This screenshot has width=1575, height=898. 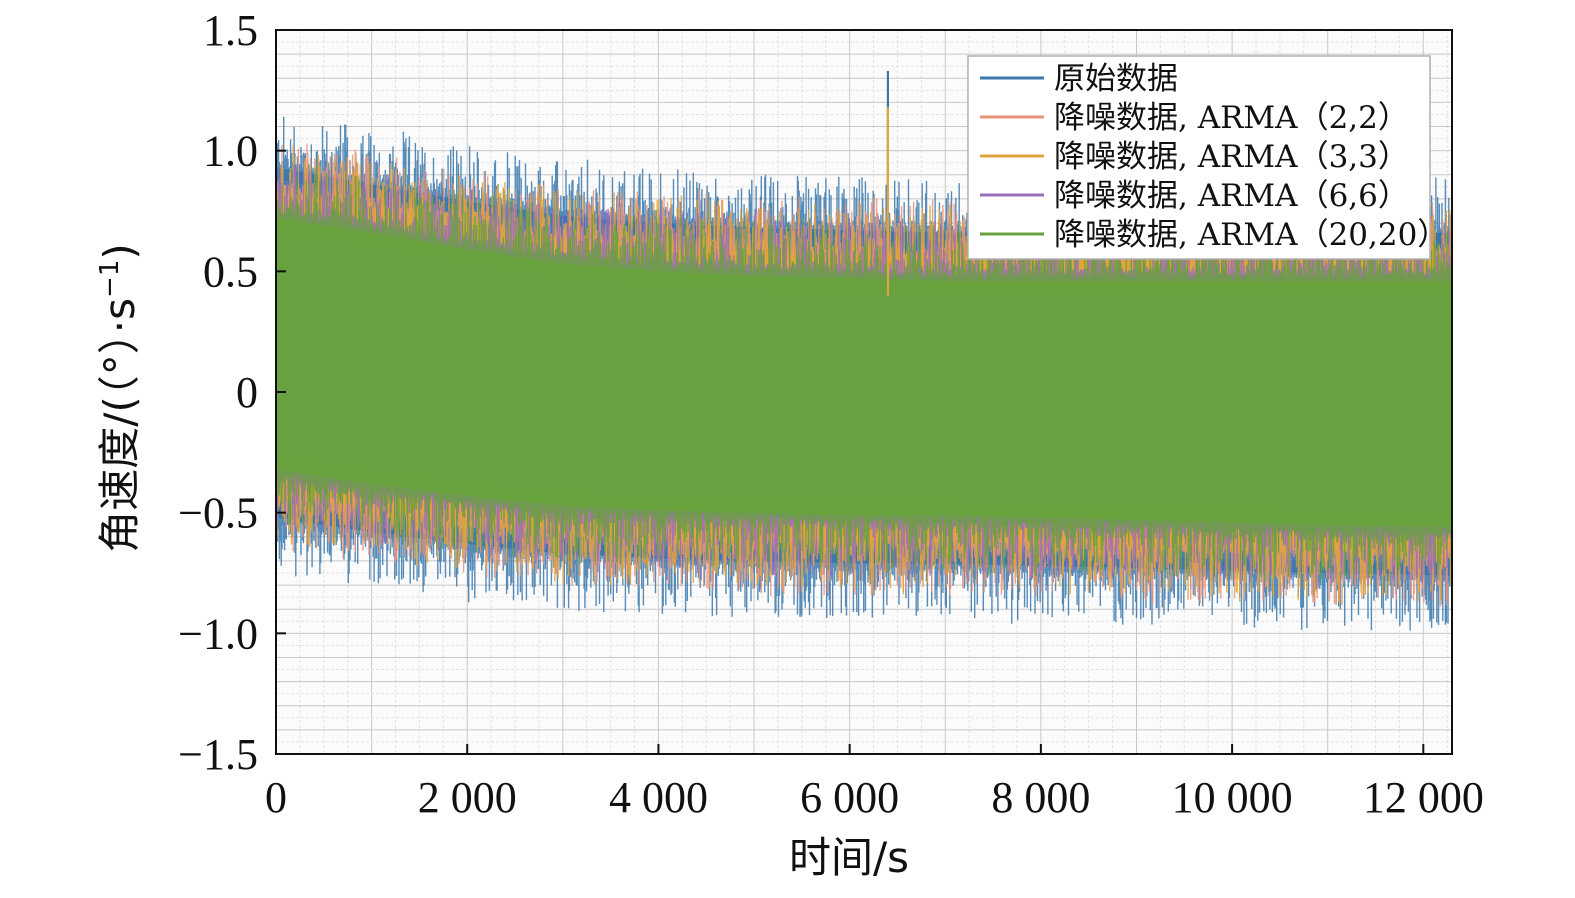 What do you see at coordinates (1116, 79) in the screenshot?
I see `legend-label: 原始数据` at bounding box center [1116, 79].